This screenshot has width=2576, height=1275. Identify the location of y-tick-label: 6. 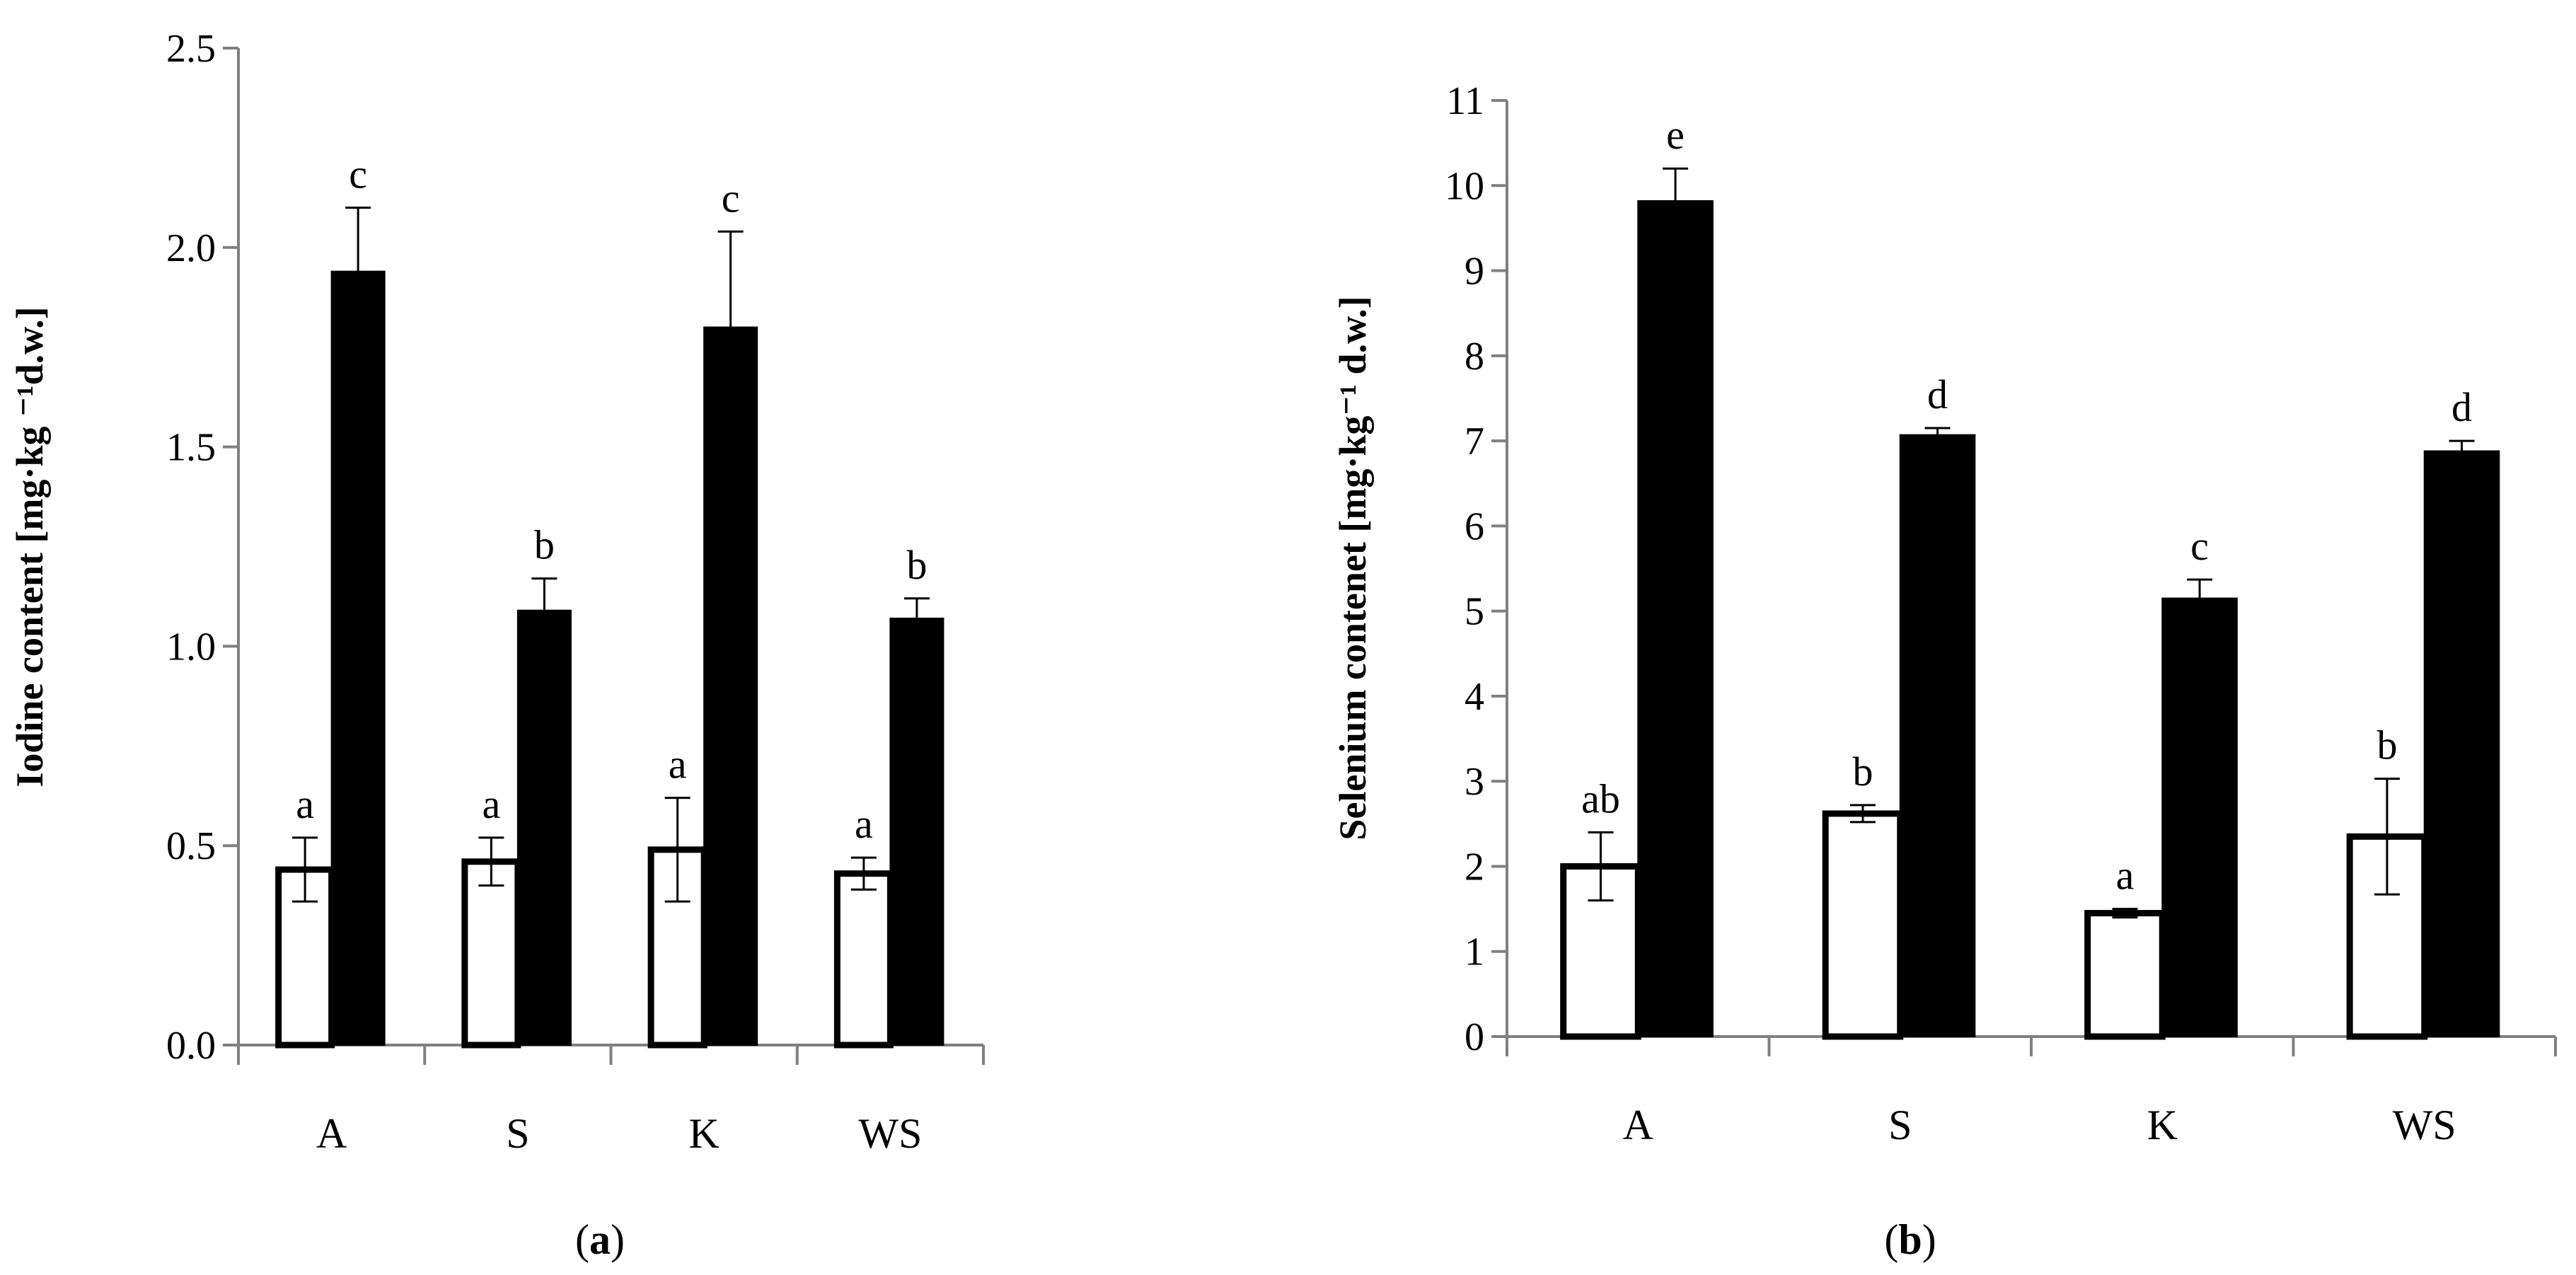
(1474, 526).